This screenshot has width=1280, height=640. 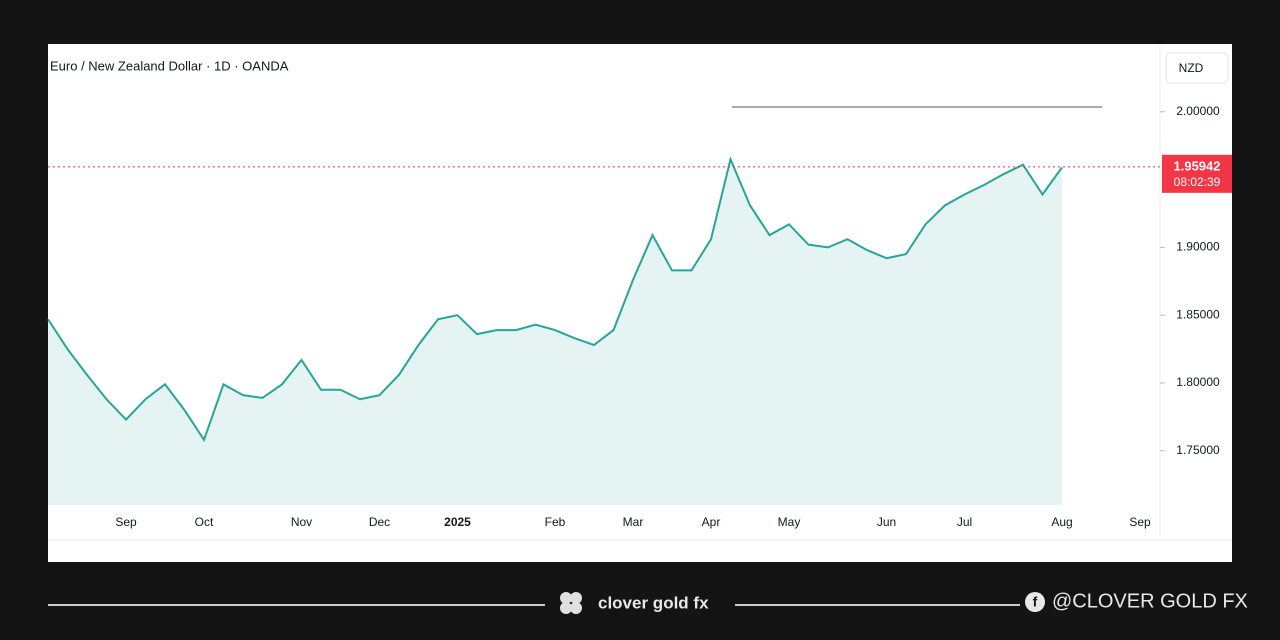 What do you see at coordinates (301, 522) in the screenshot?
I see `x-tick-label: Nov` at bounding box center [301, 522].